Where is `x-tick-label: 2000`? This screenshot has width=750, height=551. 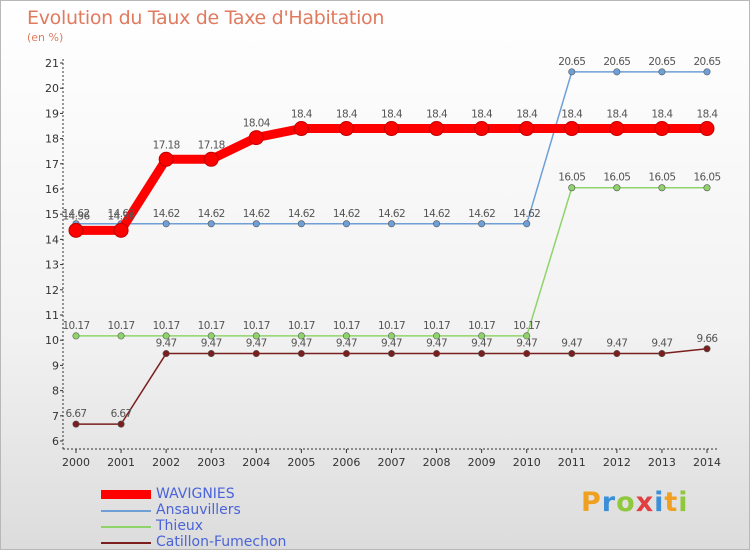 x-tick-label: 2000 is located at coordinates (76, 462).